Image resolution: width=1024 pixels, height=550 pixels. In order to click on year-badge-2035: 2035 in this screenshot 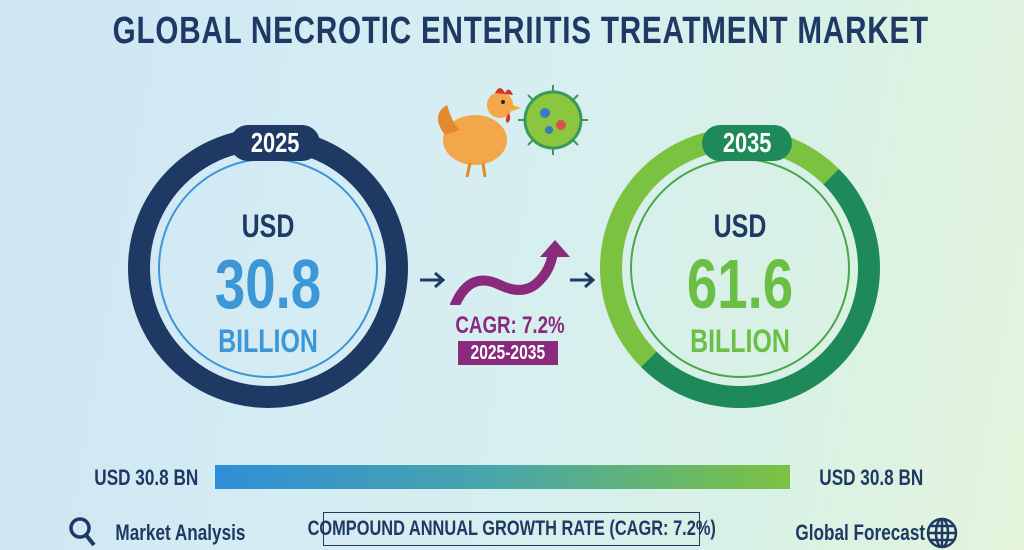, I will do `click(747, 143)`.